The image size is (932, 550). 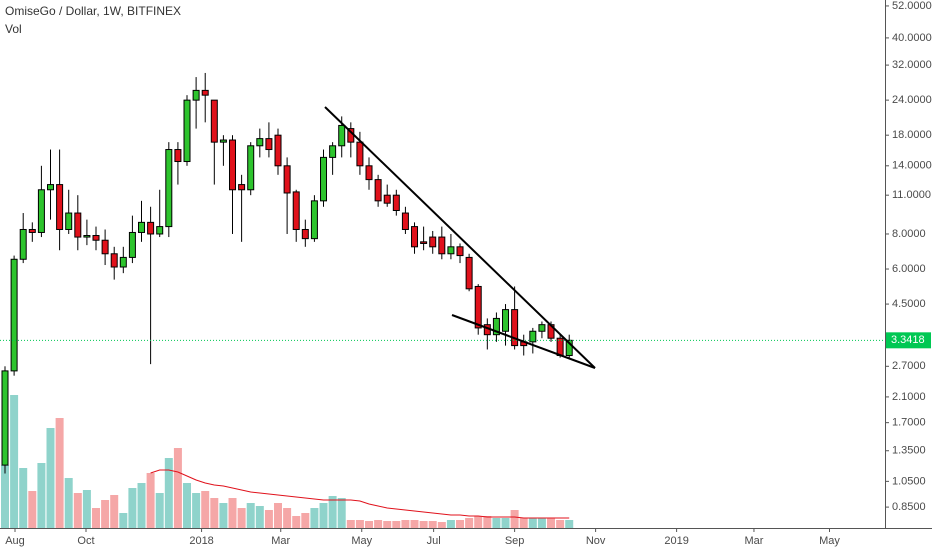 What do you see at coordinates (909, 304) in the screenshot?
I see `y-tick-label: 4.5000` at bounding box center [909, 304].